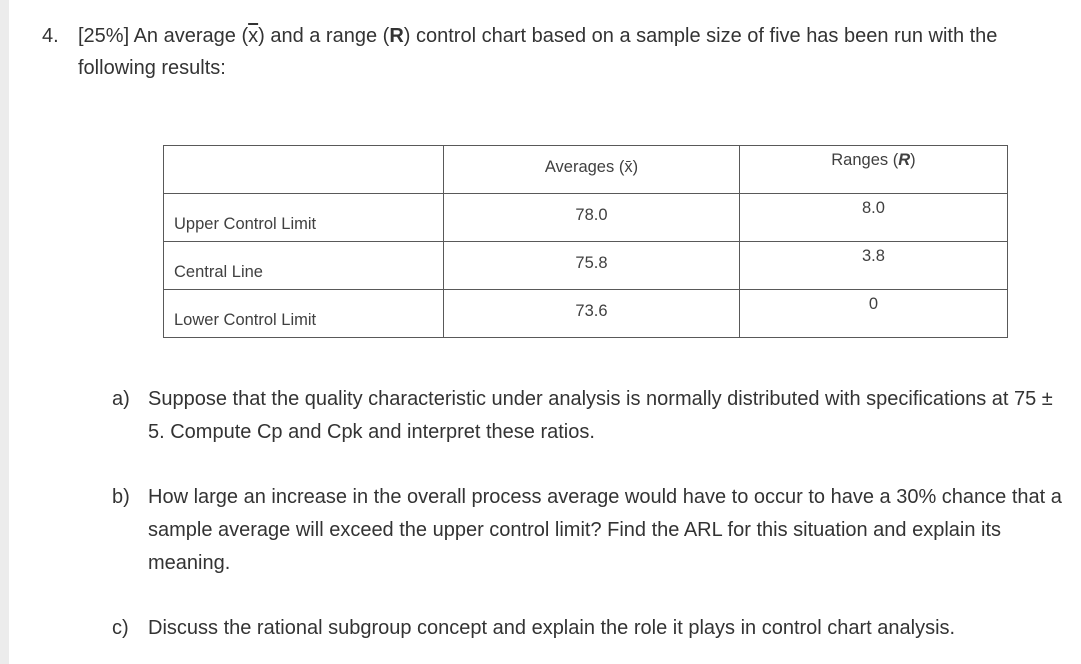 This screenshot has width=1081, height=664. Describe the element at coordinates (873, 313) in the screenshot. I see `row-range: 0` at that location.